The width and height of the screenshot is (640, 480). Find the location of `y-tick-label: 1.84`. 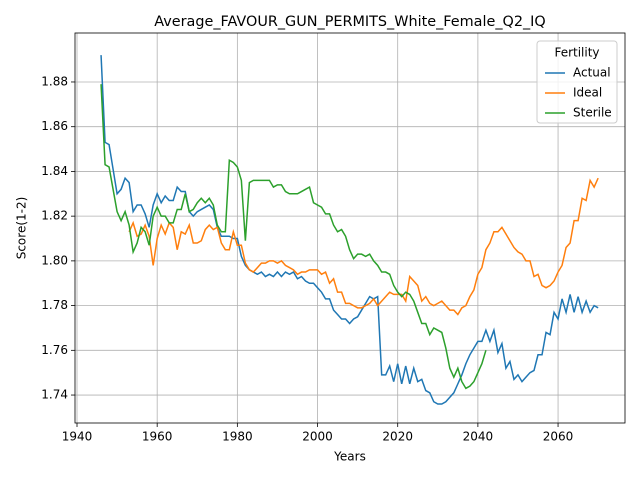

y-tick-label: 1.84 is located at coordinates (54, 171).